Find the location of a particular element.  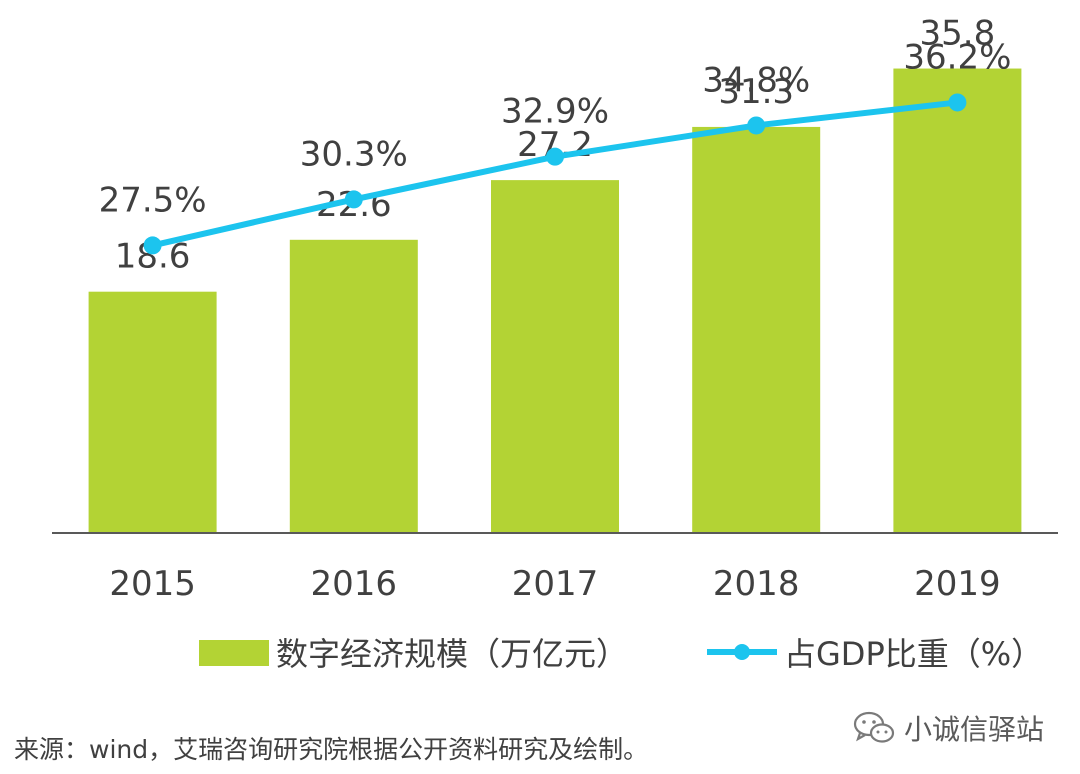

legend: 数字经济规模（万亿元） 占GDP比重（%） is located at coordinates (621, 654).